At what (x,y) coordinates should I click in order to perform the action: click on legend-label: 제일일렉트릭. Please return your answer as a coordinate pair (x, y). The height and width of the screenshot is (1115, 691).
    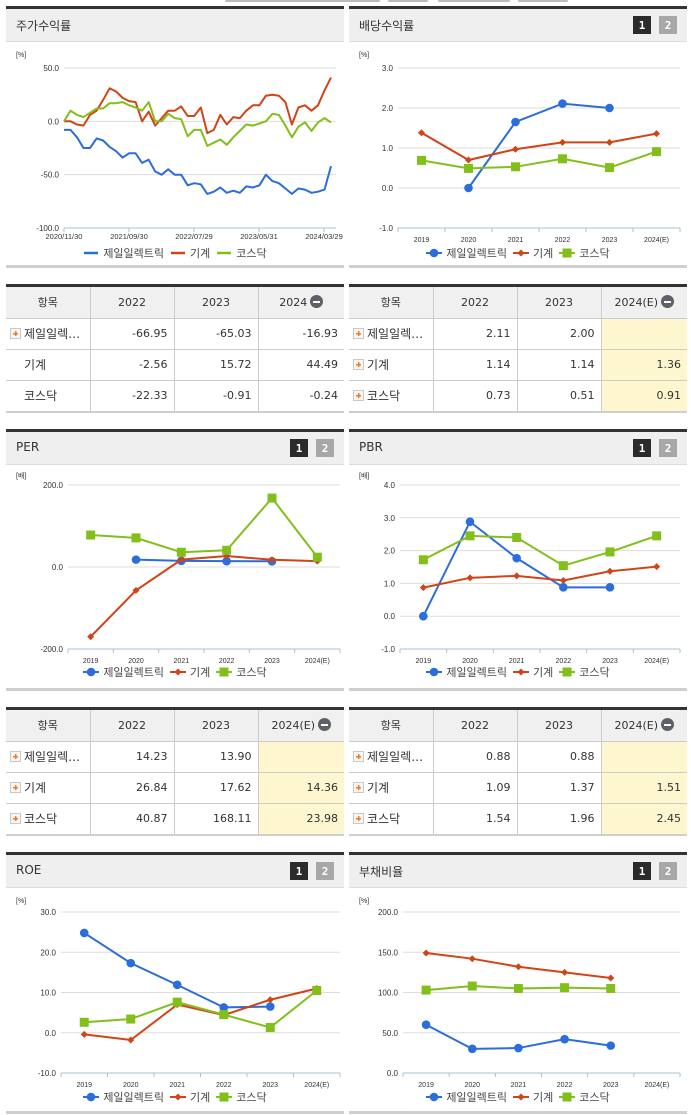
    Looking at the image, I should click on (134, 672).